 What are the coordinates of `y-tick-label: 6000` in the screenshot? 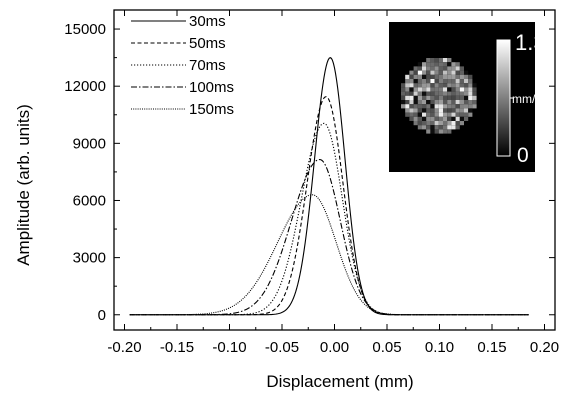 It's located at (89, 200).